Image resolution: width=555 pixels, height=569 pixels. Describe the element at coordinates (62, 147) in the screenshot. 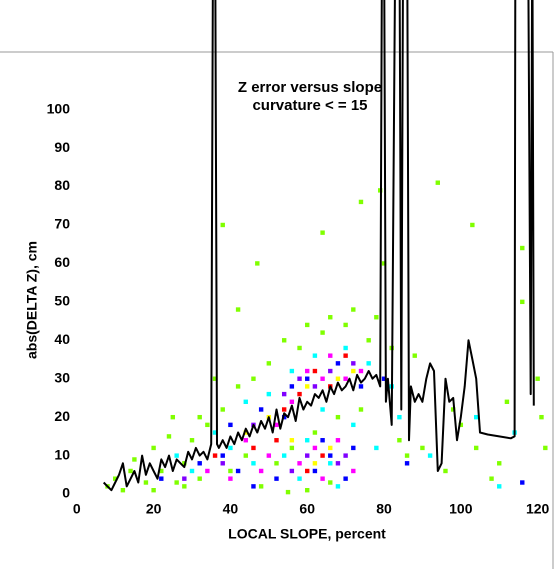

I see `y-tick-label: 90` at that location.